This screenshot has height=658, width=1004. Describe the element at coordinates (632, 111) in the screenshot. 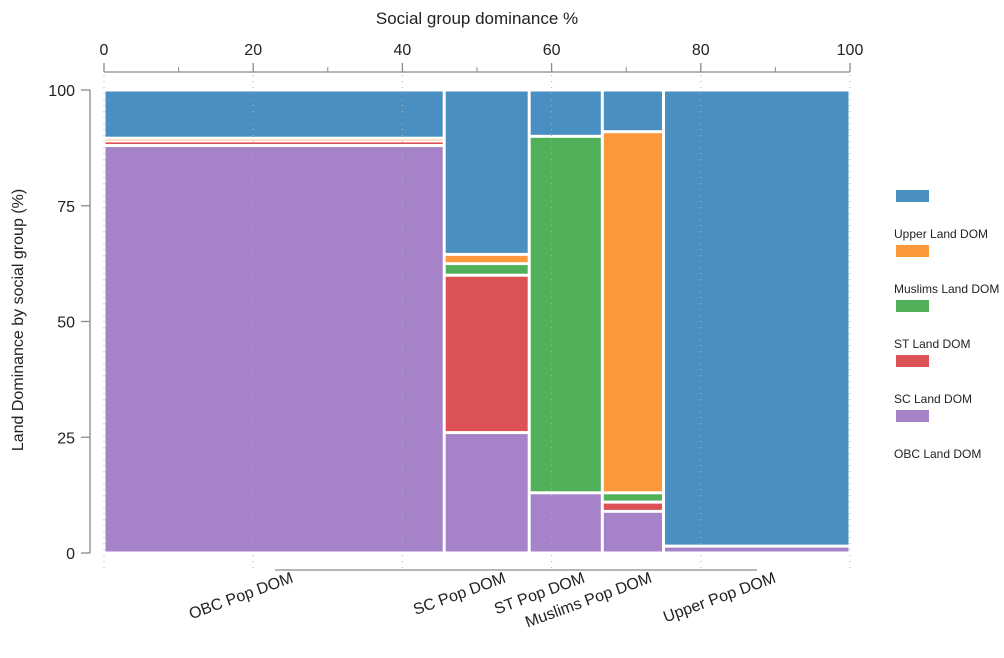

I see `tile-muslims-pop-dom-upper-land-dom` at that location.